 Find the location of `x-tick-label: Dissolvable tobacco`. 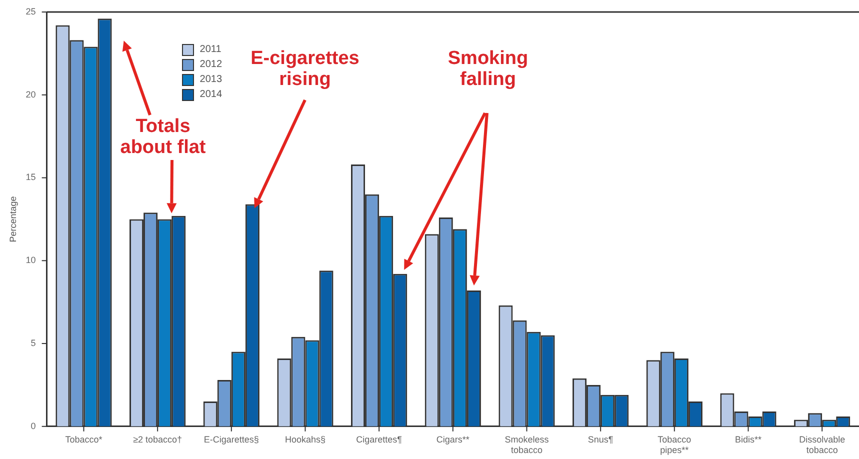

x-tick-label: Dissolvable tobacco is located at coordinates (822, 445).